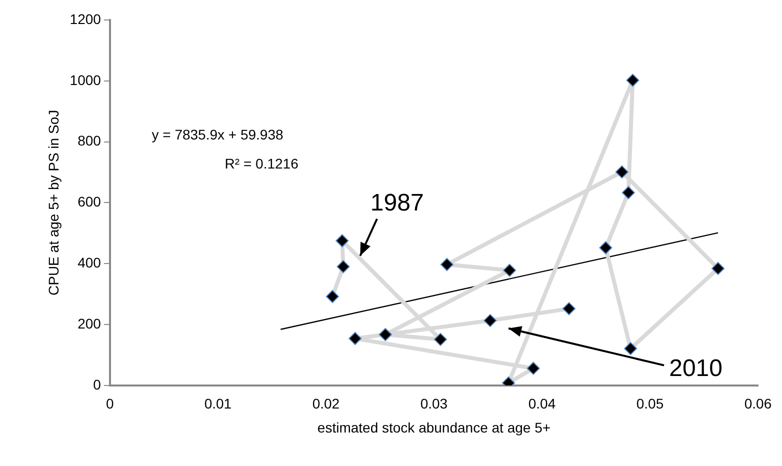  I want to click on y-tick-label: 800, so click(90, 140).